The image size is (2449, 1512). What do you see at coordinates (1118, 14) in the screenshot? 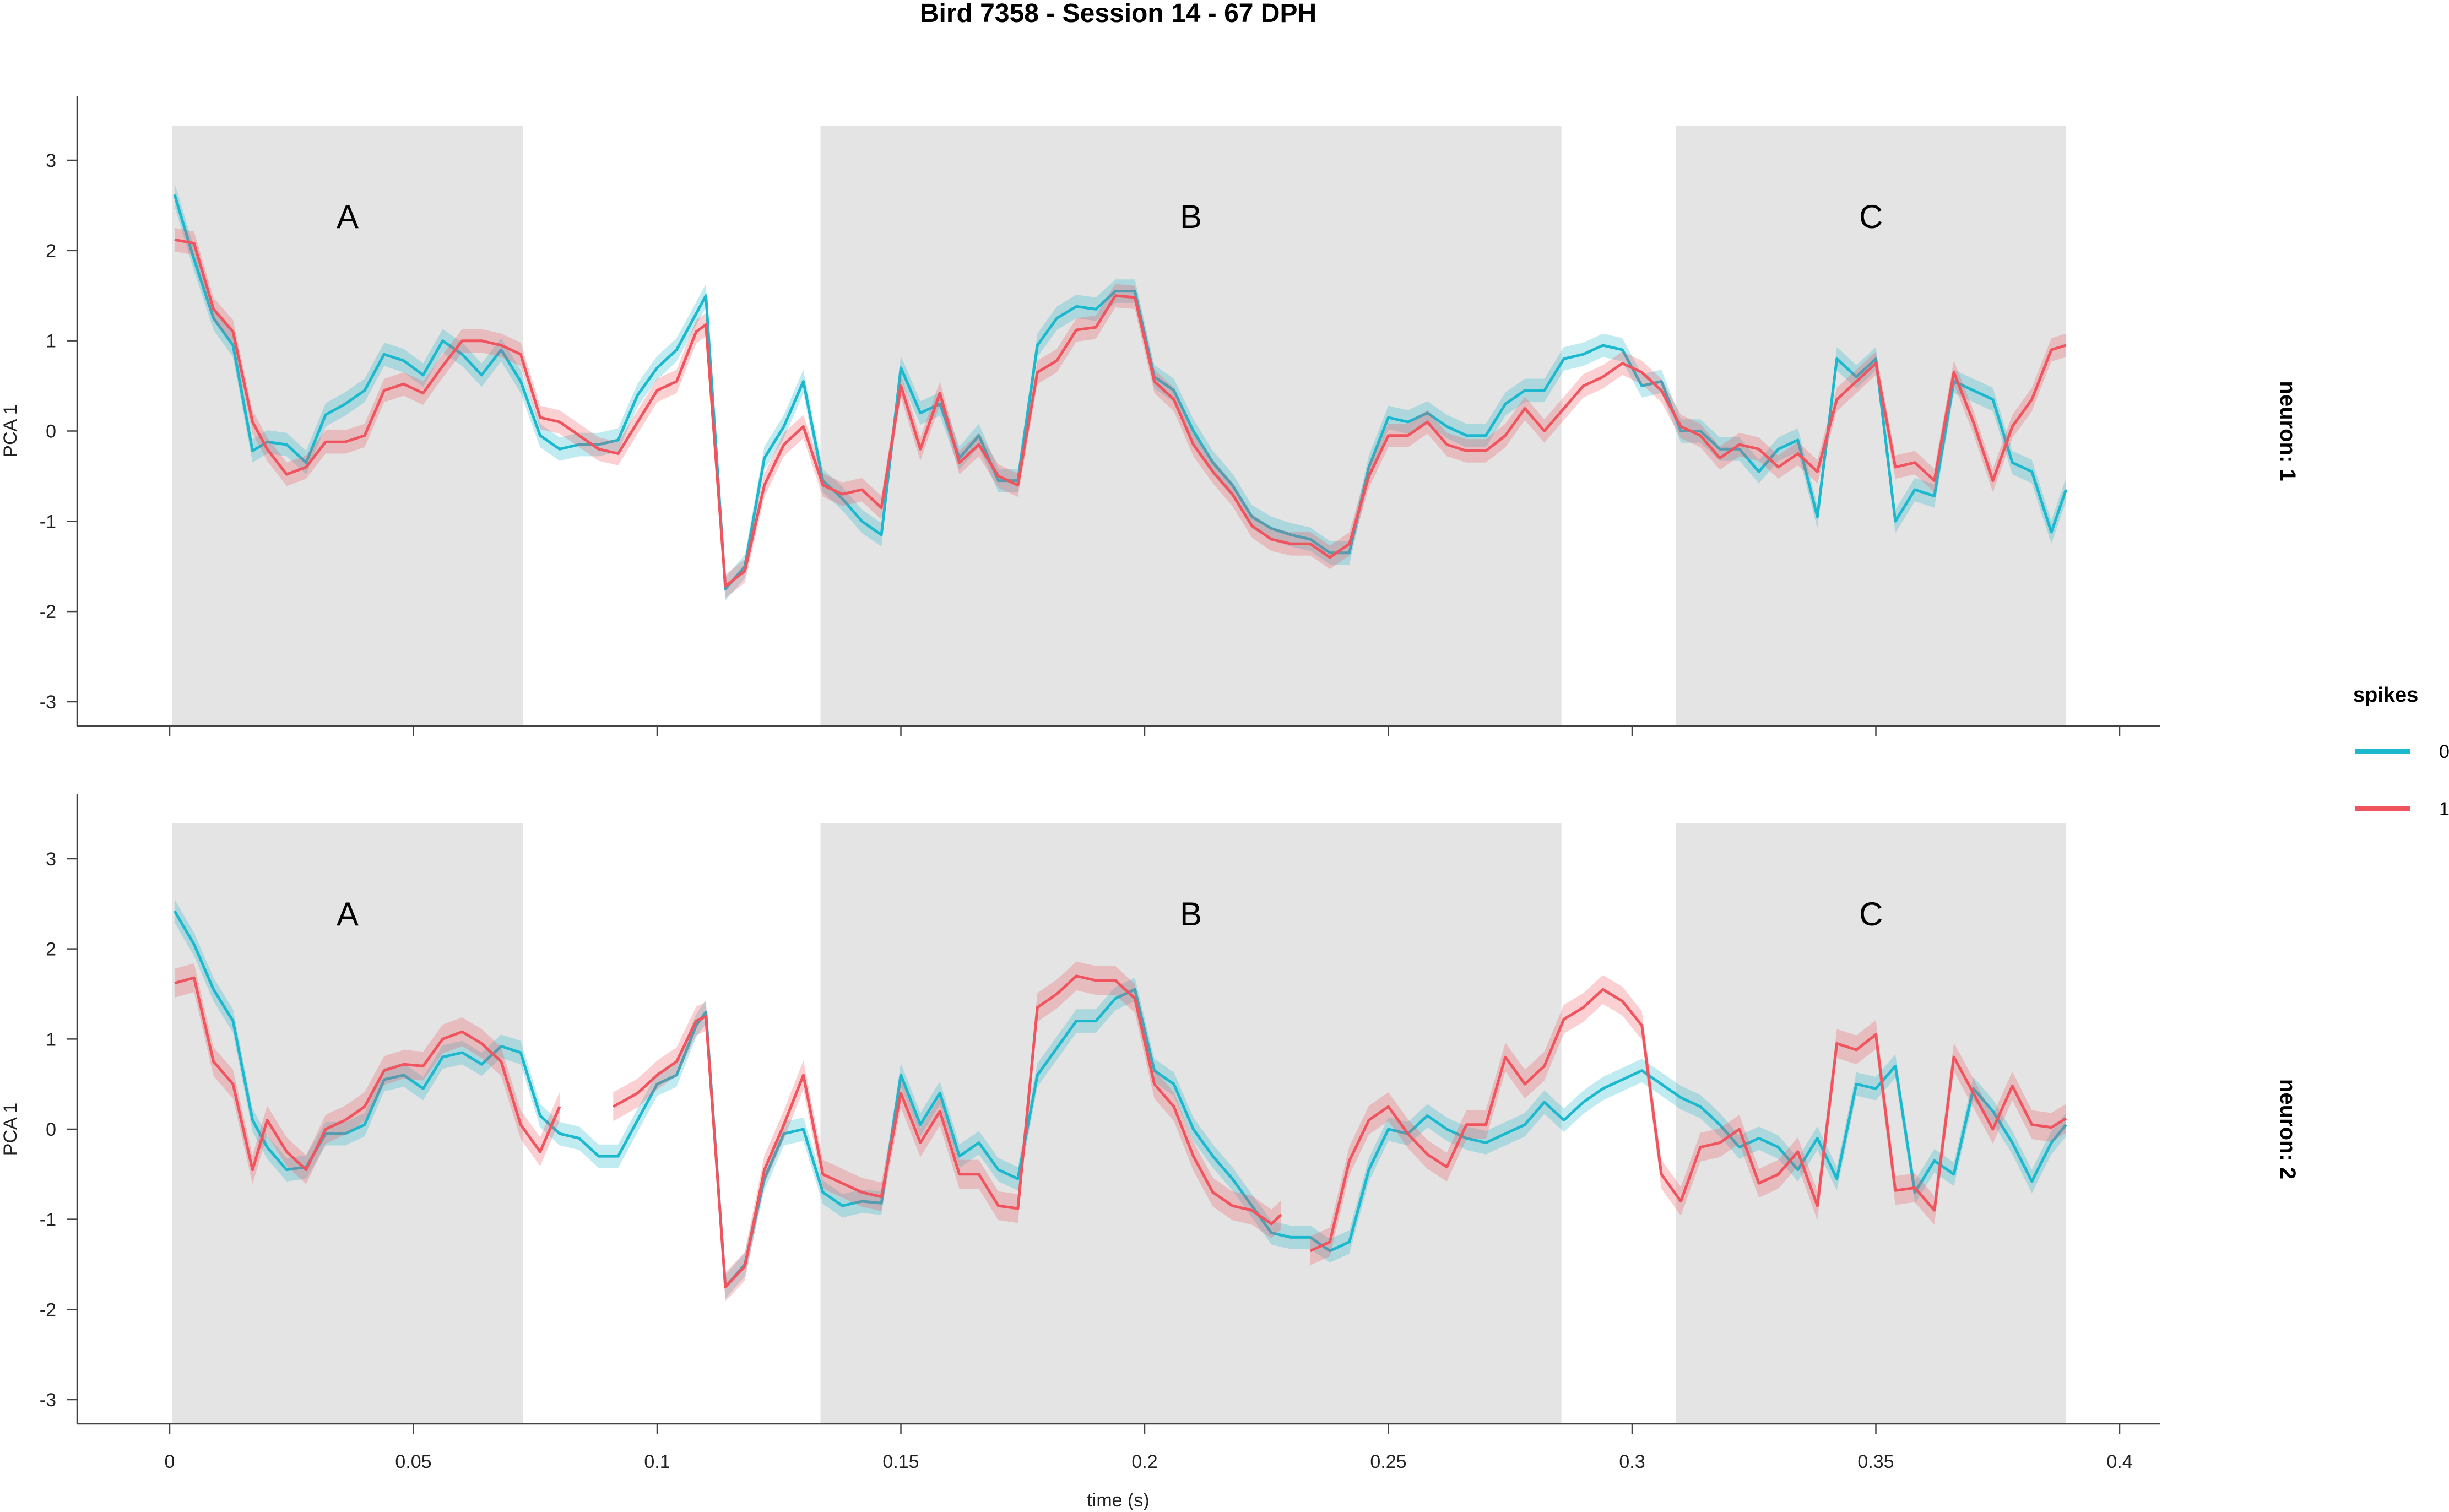
I see `chart-title: Bird 7358 - Session 14 - 67 DPH` at bounding box center [1118, 14].